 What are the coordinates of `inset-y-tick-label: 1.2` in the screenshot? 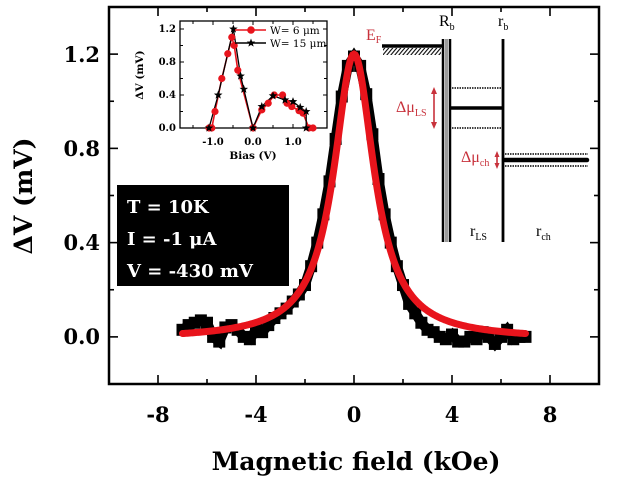 It's located at (167, 29).